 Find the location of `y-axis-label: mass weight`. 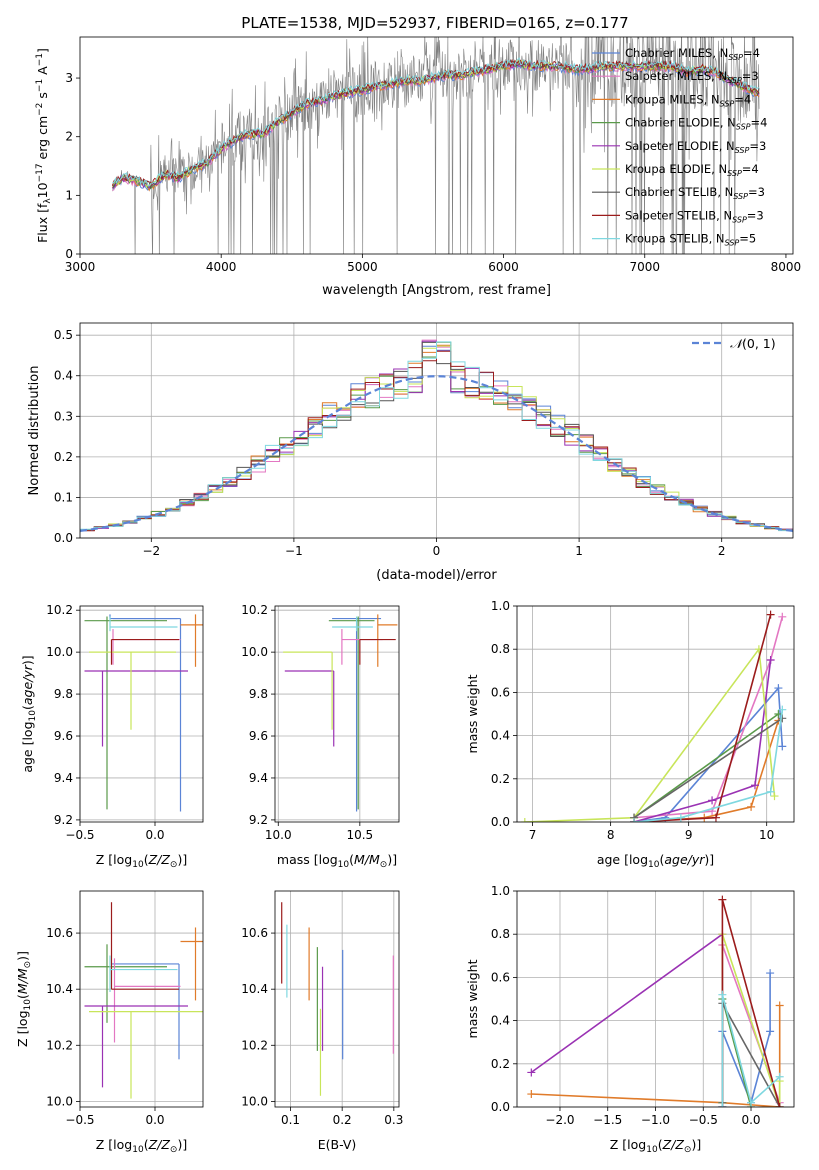

y-axis-label: mass weight is located at coordinates (472, 998).